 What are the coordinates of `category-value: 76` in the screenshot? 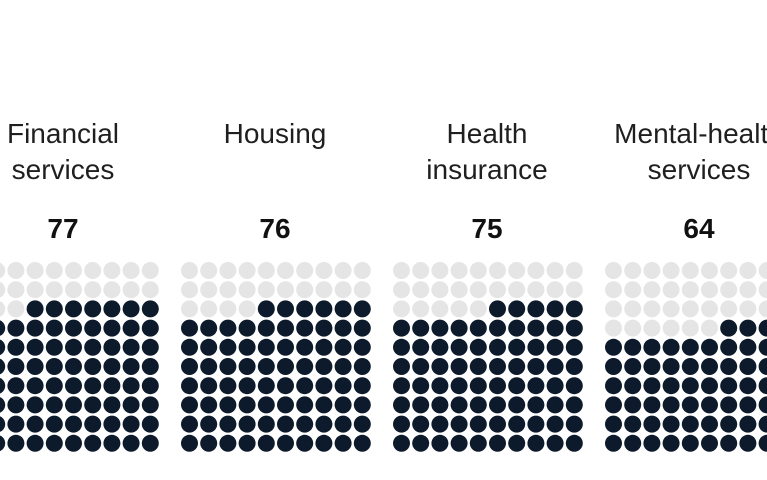 It's located at (275, 228).